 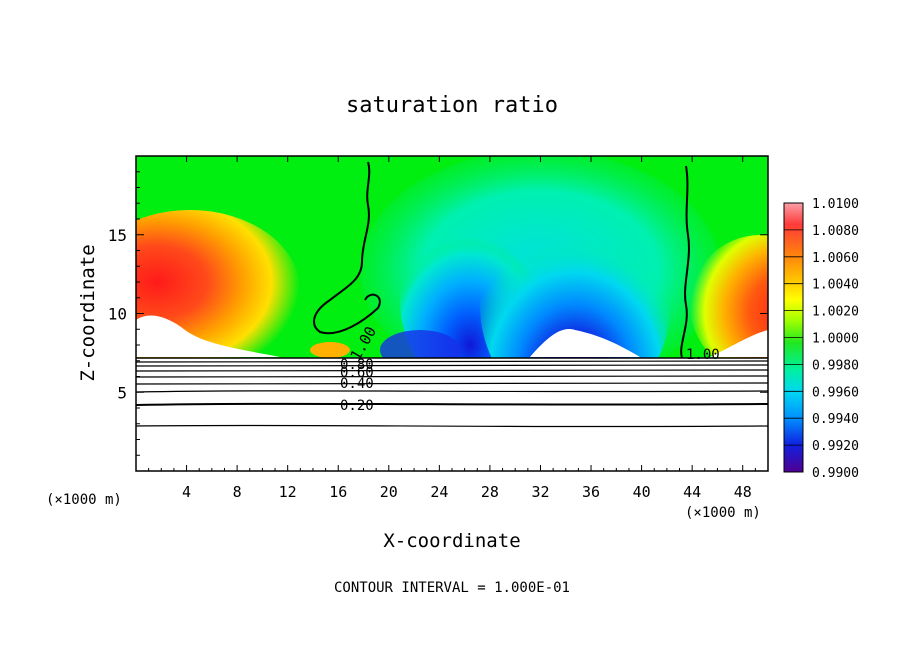 I want to click on x-tick-label: 8, so click(x=237, y=492).